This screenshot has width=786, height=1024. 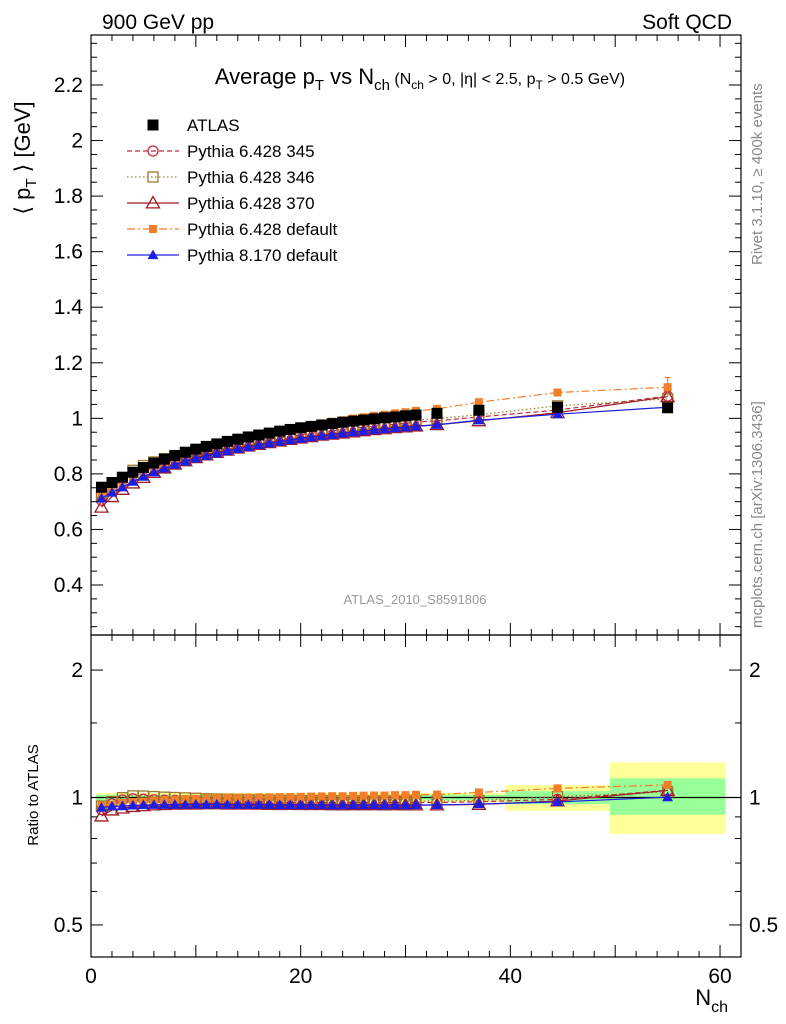 What do you see at coordinates (251, 203) in the screenshot?
I see `legend-label: Pythia 6.428 370` at bounding box center [251, 203].